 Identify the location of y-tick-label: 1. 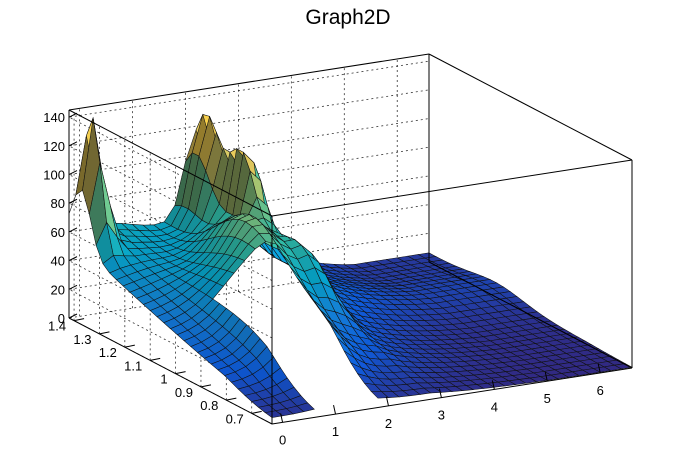
(163, 379).